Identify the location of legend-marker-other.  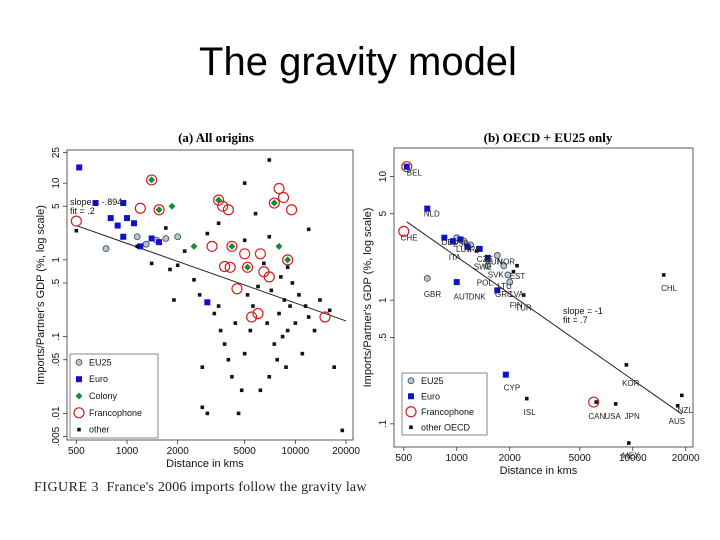
(79, 429).